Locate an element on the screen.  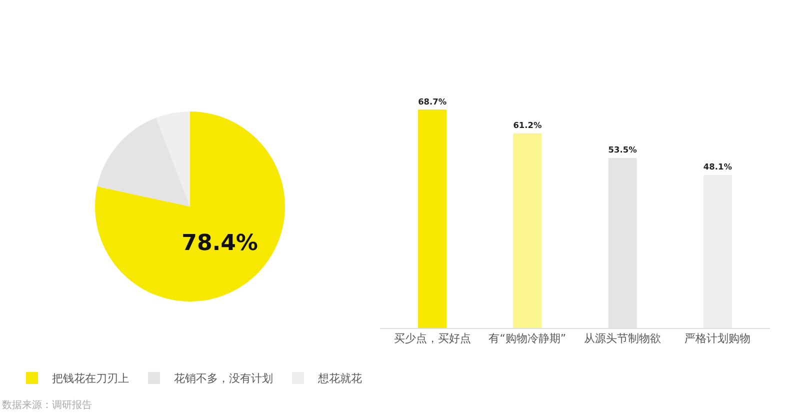
legend-label: 把钱花在刀刃上 is located at coordinates (90, 379).